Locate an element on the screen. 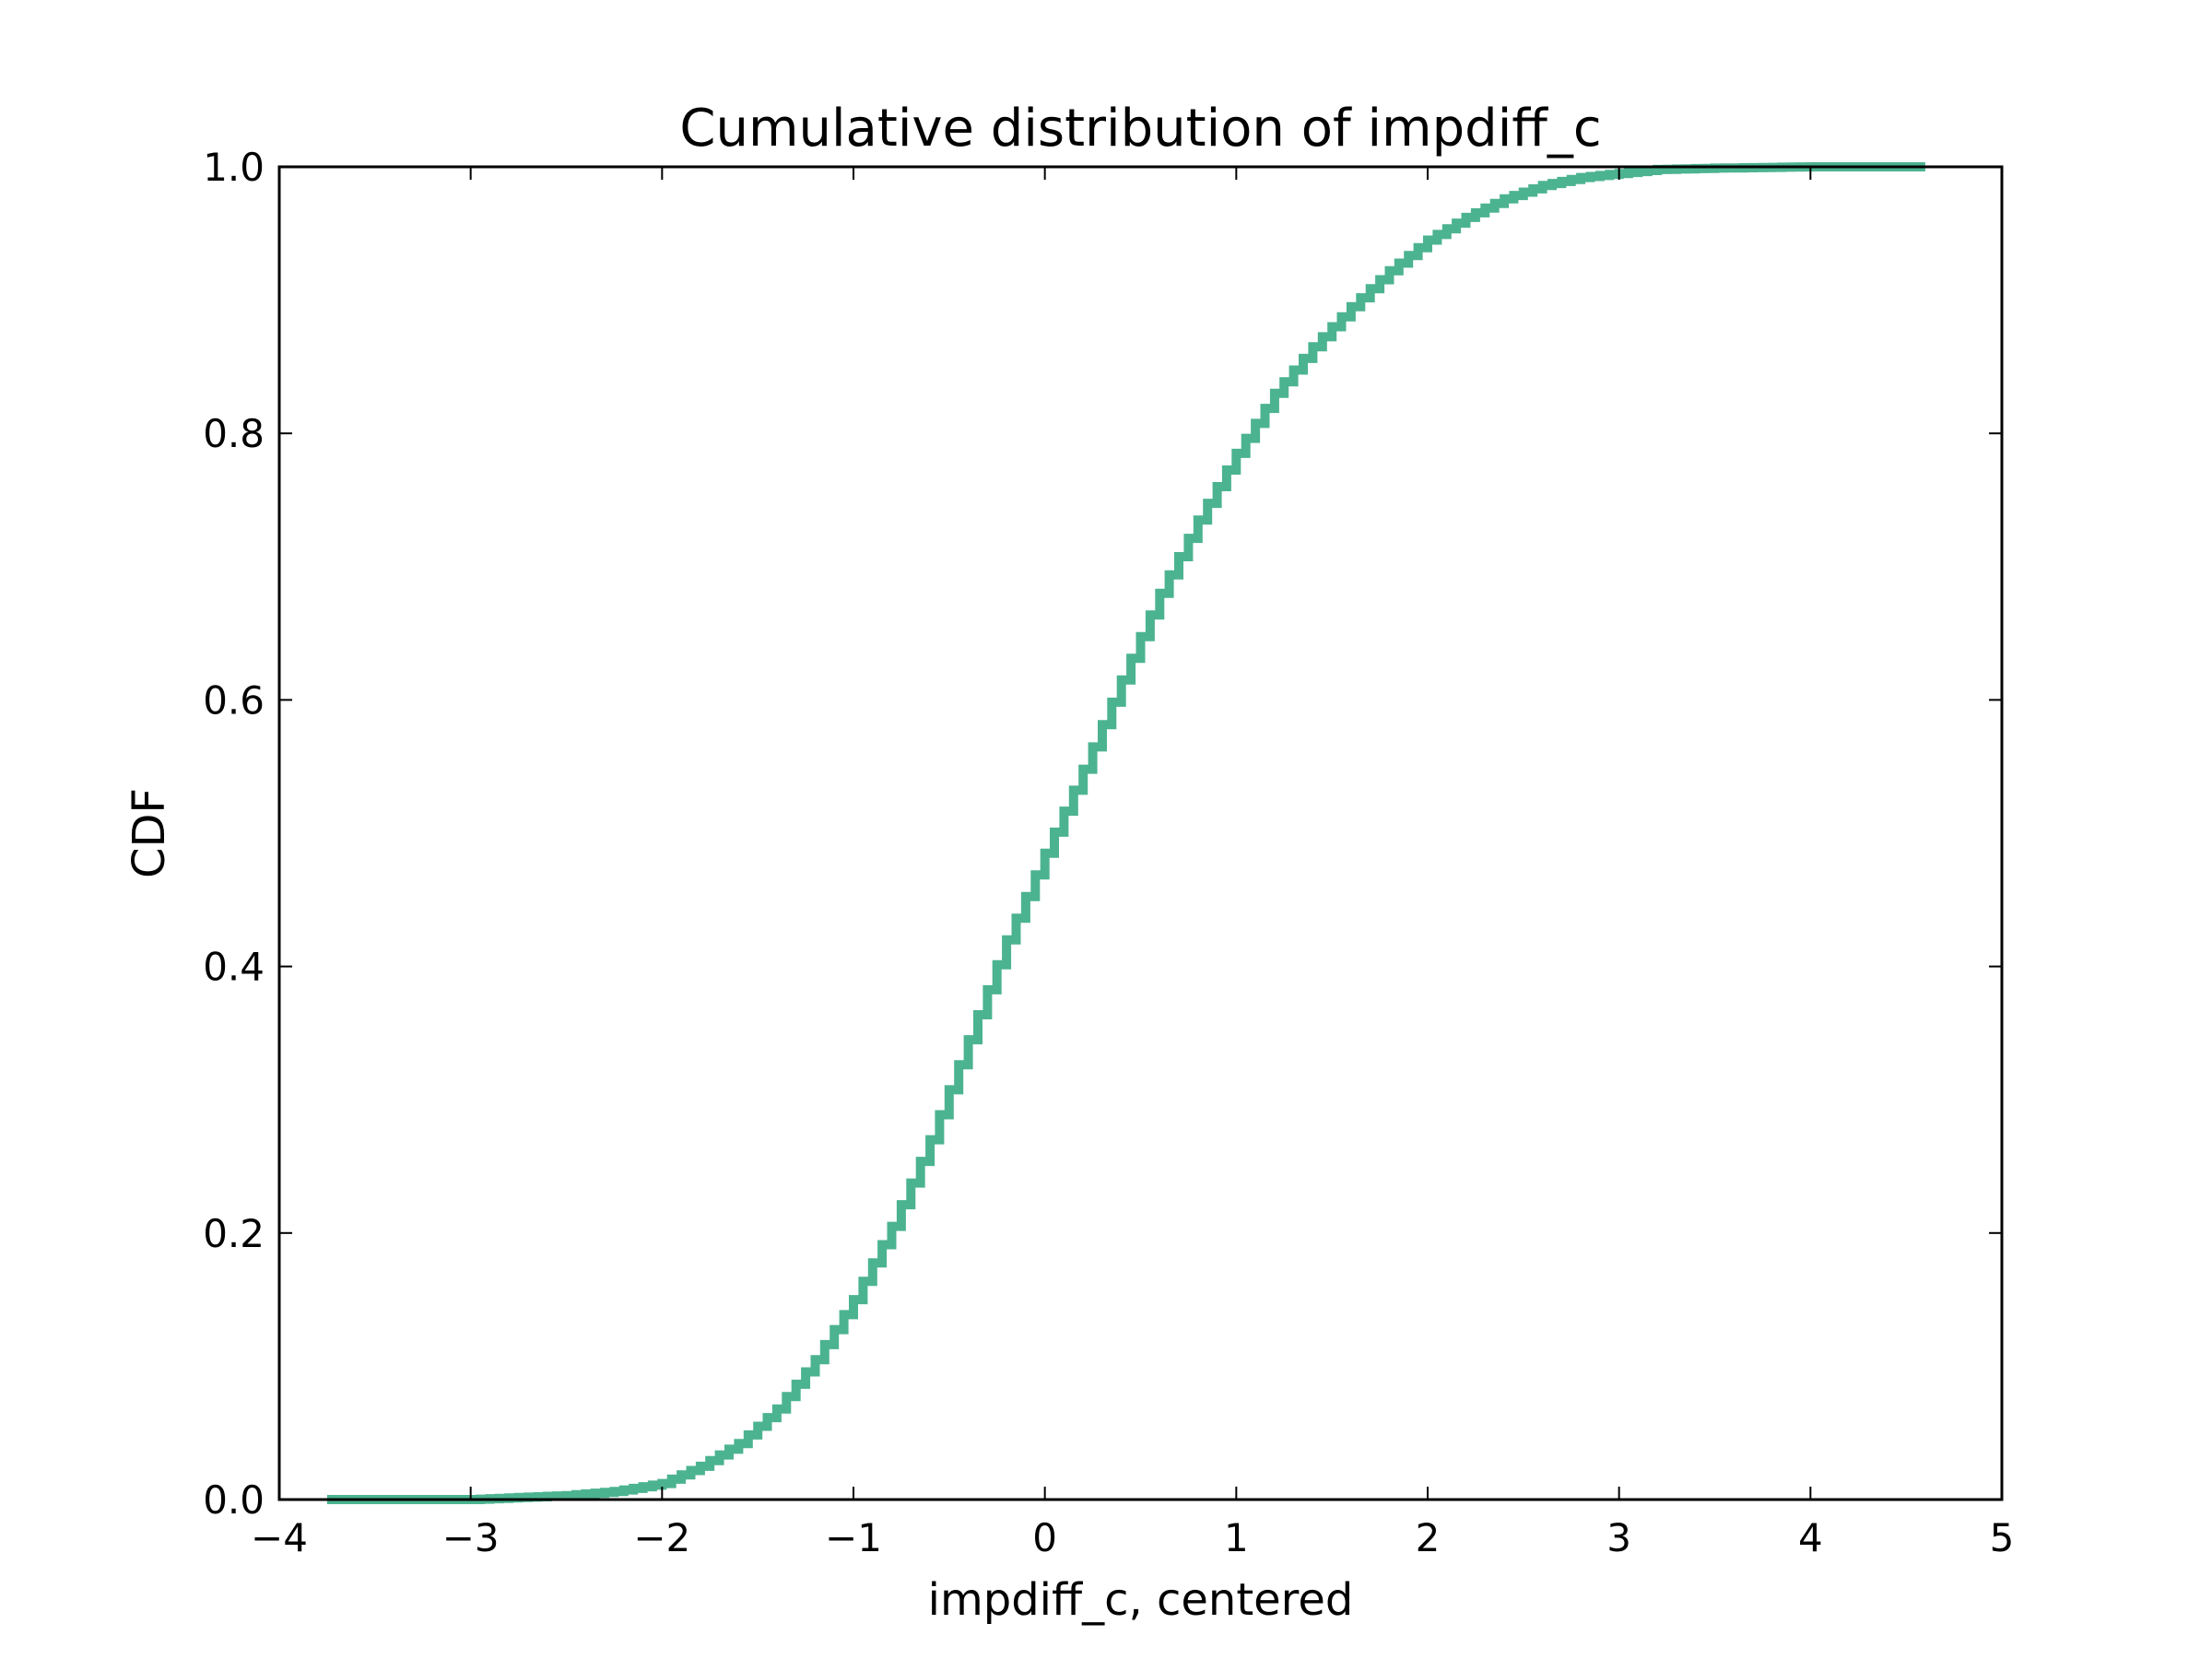 This screenshot has width=2212, height=1659. y-axis-label: CDF is located at coordinates (149, 833).